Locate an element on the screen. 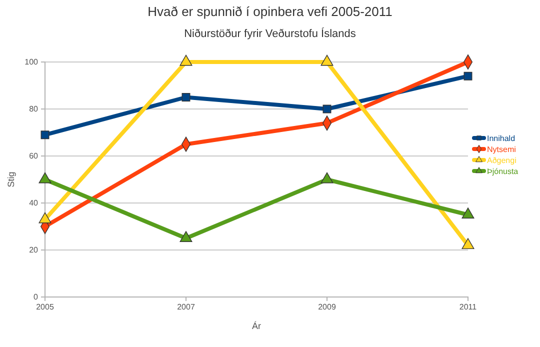 The height and width of the screenshot is (347, 540). x-tick-label: 2009 is located at coordinates (327, 307).